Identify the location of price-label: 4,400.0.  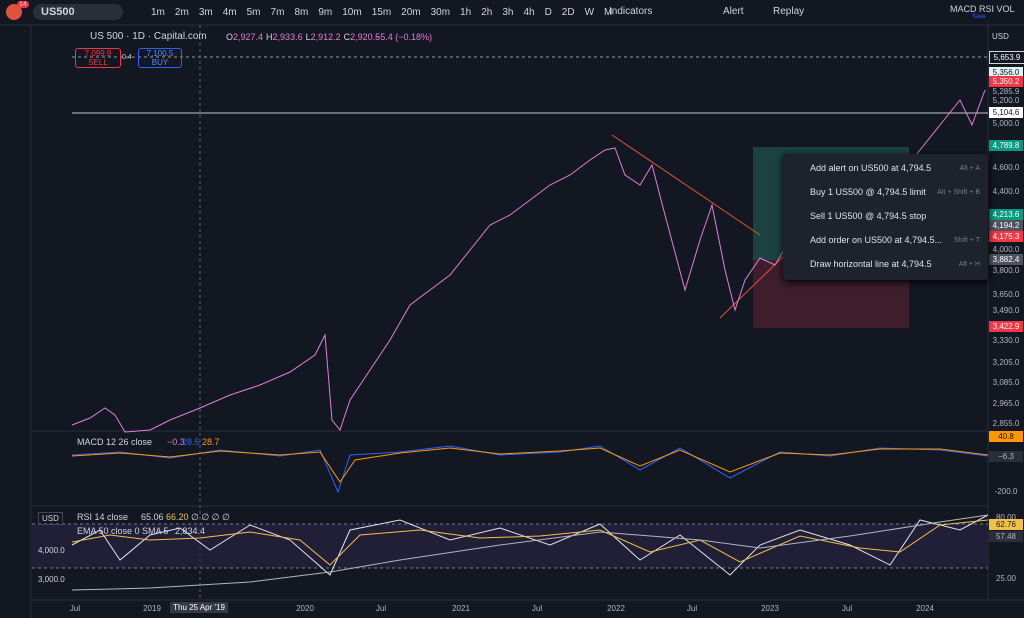
(1006, 191).